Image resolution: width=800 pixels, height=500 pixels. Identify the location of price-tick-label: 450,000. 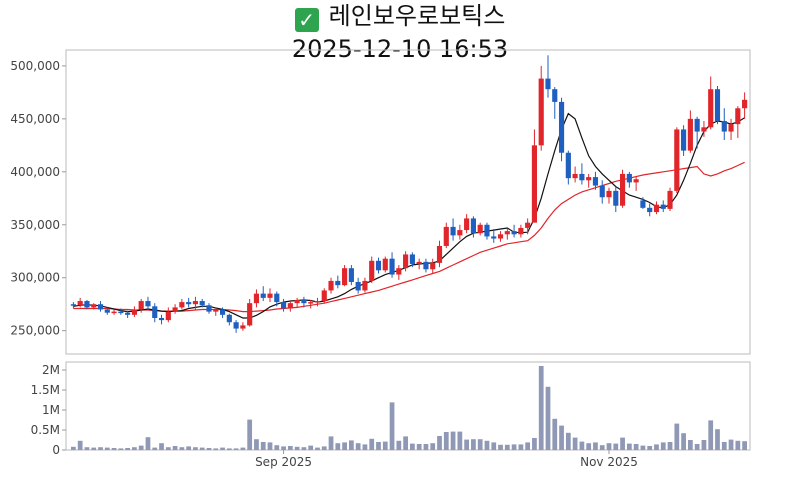
(35, 119).